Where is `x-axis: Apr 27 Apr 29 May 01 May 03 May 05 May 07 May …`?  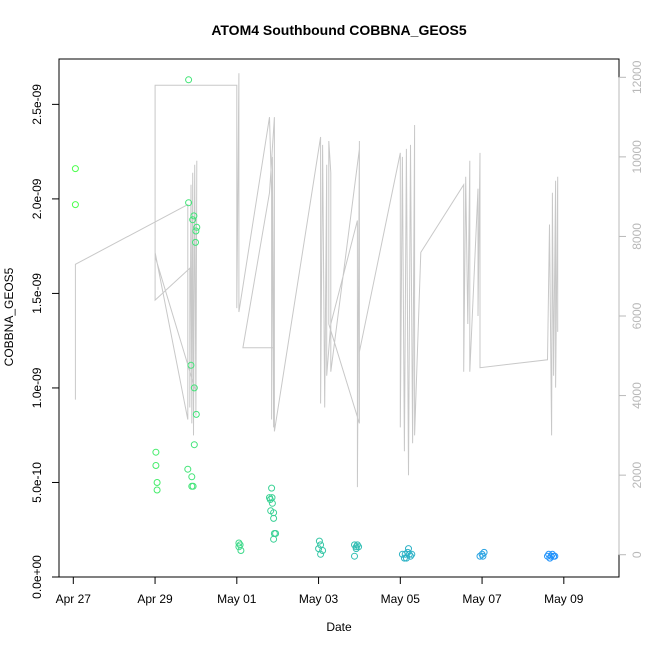 x-axis: Apr 27 Apr 29 May 01 May 03 May 05 May 07 May … is located at coordinates (320, 591).